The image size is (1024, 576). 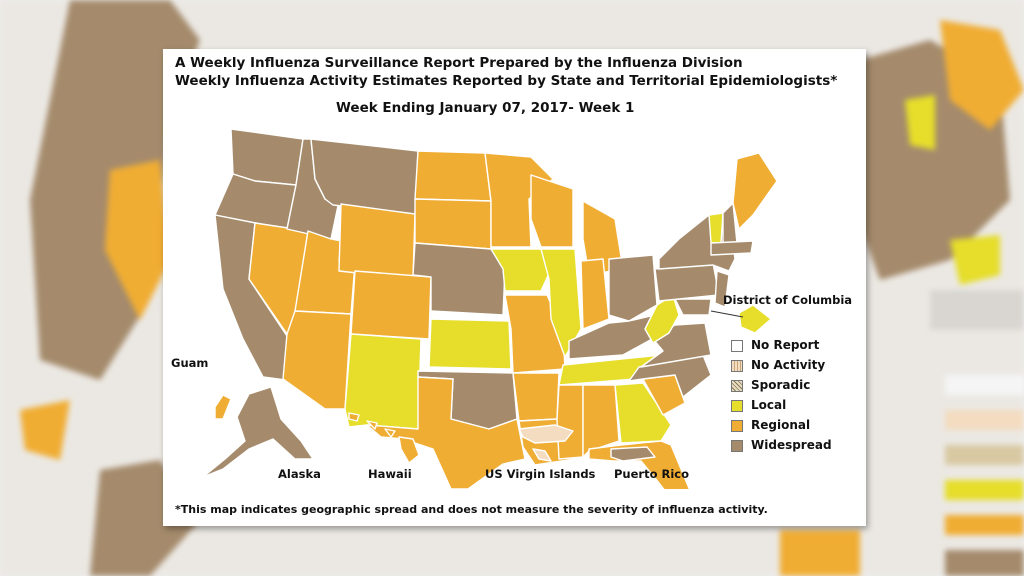 What do you see at coordinates (769, 405) in the screenshot?
I see `legend-label: Local` at bounding box center [769, 405].